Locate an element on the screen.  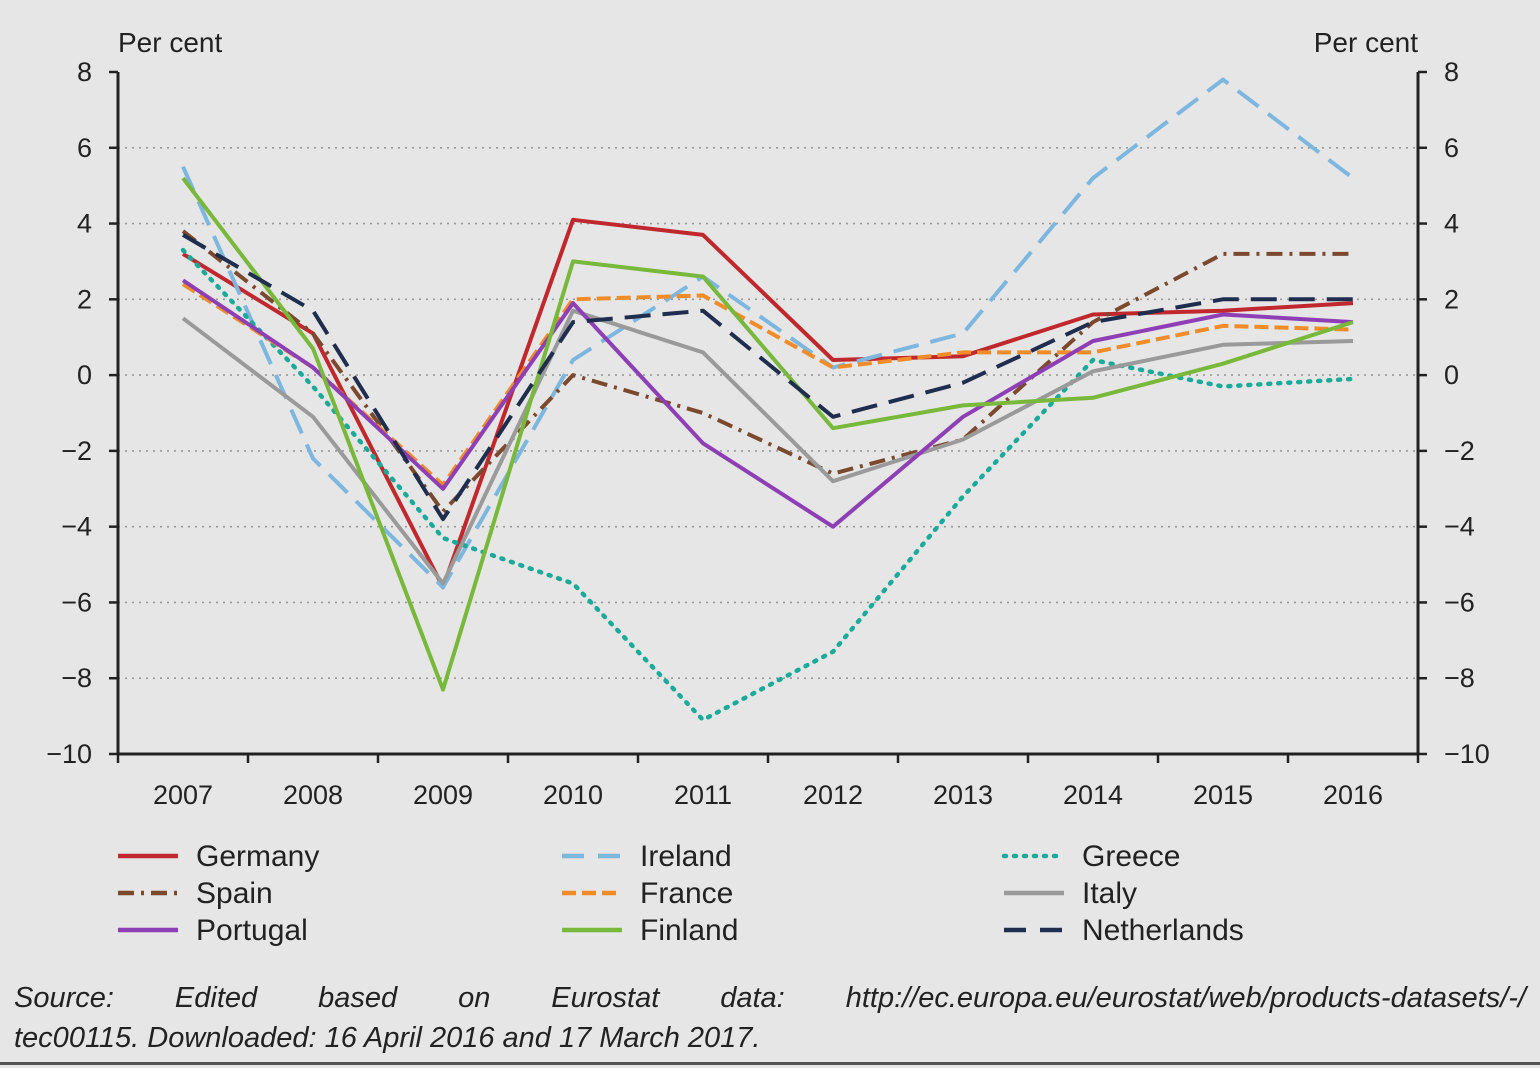
legend-item-spain: Spain is located at coordinates (195, 893).